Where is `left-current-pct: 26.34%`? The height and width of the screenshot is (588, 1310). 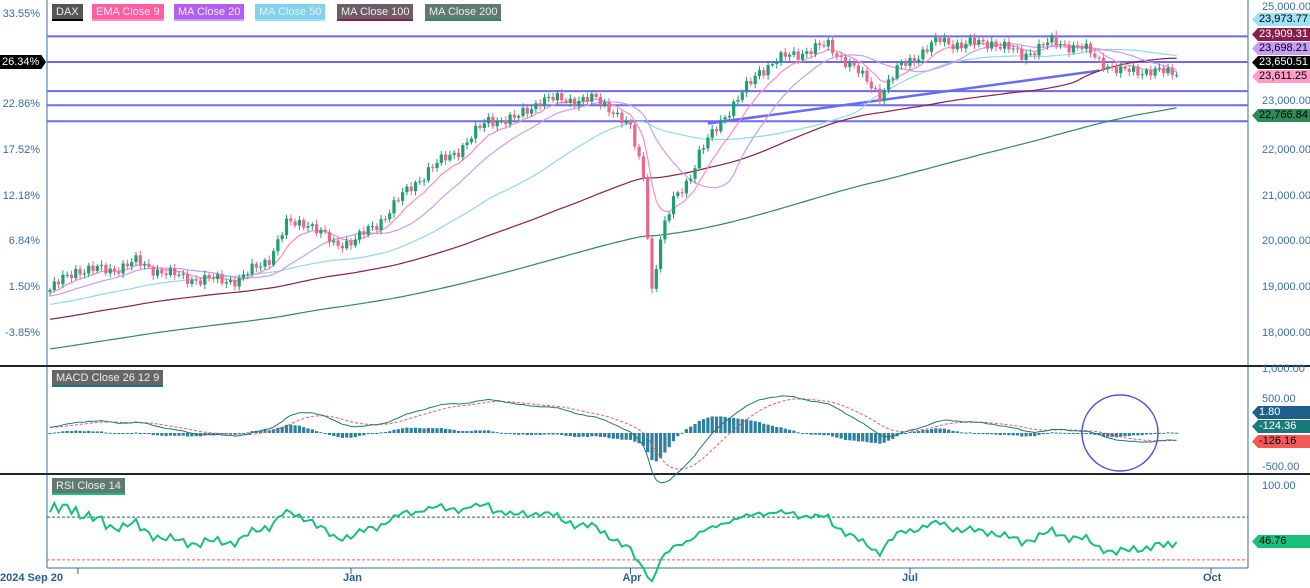 left-current-pct: 26.34% is located at coordinates (23, 62).